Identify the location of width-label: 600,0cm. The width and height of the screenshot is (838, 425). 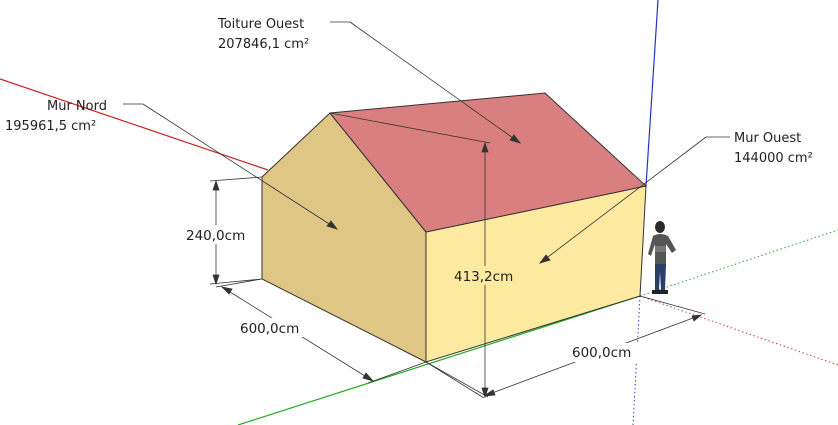
(601, 353).